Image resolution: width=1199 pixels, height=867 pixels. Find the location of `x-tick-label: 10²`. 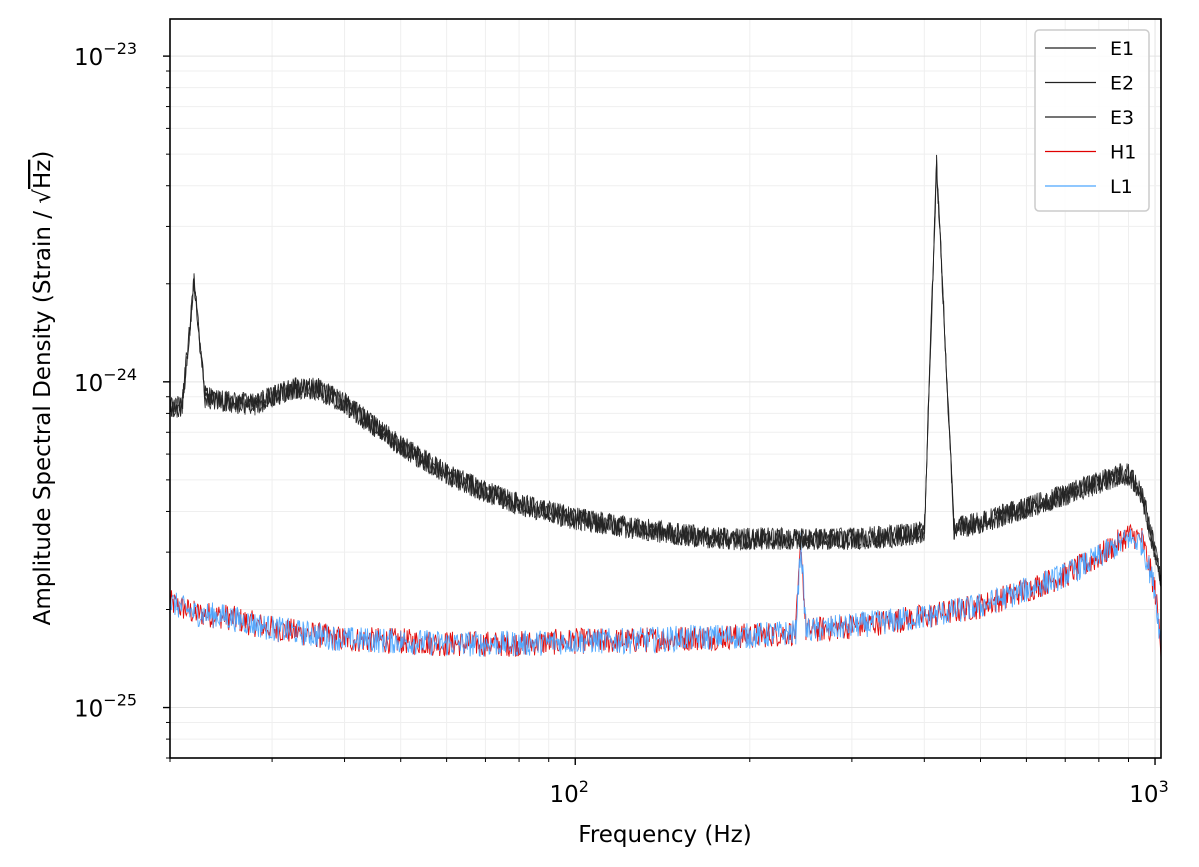

x-tick-label: 10² is located at coordinates (569, 792).